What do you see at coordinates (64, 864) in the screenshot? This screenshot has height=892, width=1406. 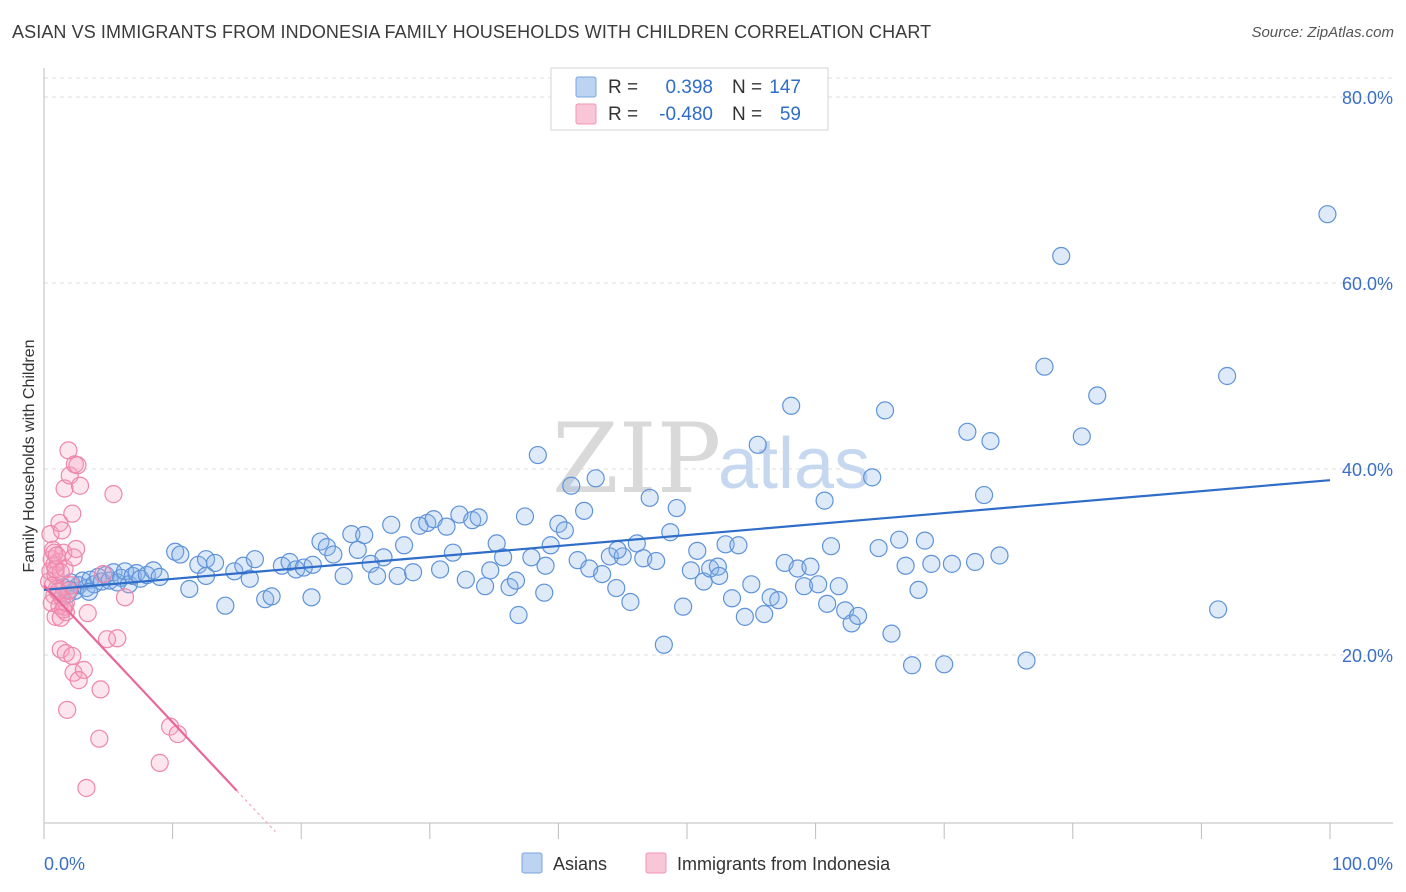 I see `x-tick-label-min: 0.0%` at bounding box center [64, 864].